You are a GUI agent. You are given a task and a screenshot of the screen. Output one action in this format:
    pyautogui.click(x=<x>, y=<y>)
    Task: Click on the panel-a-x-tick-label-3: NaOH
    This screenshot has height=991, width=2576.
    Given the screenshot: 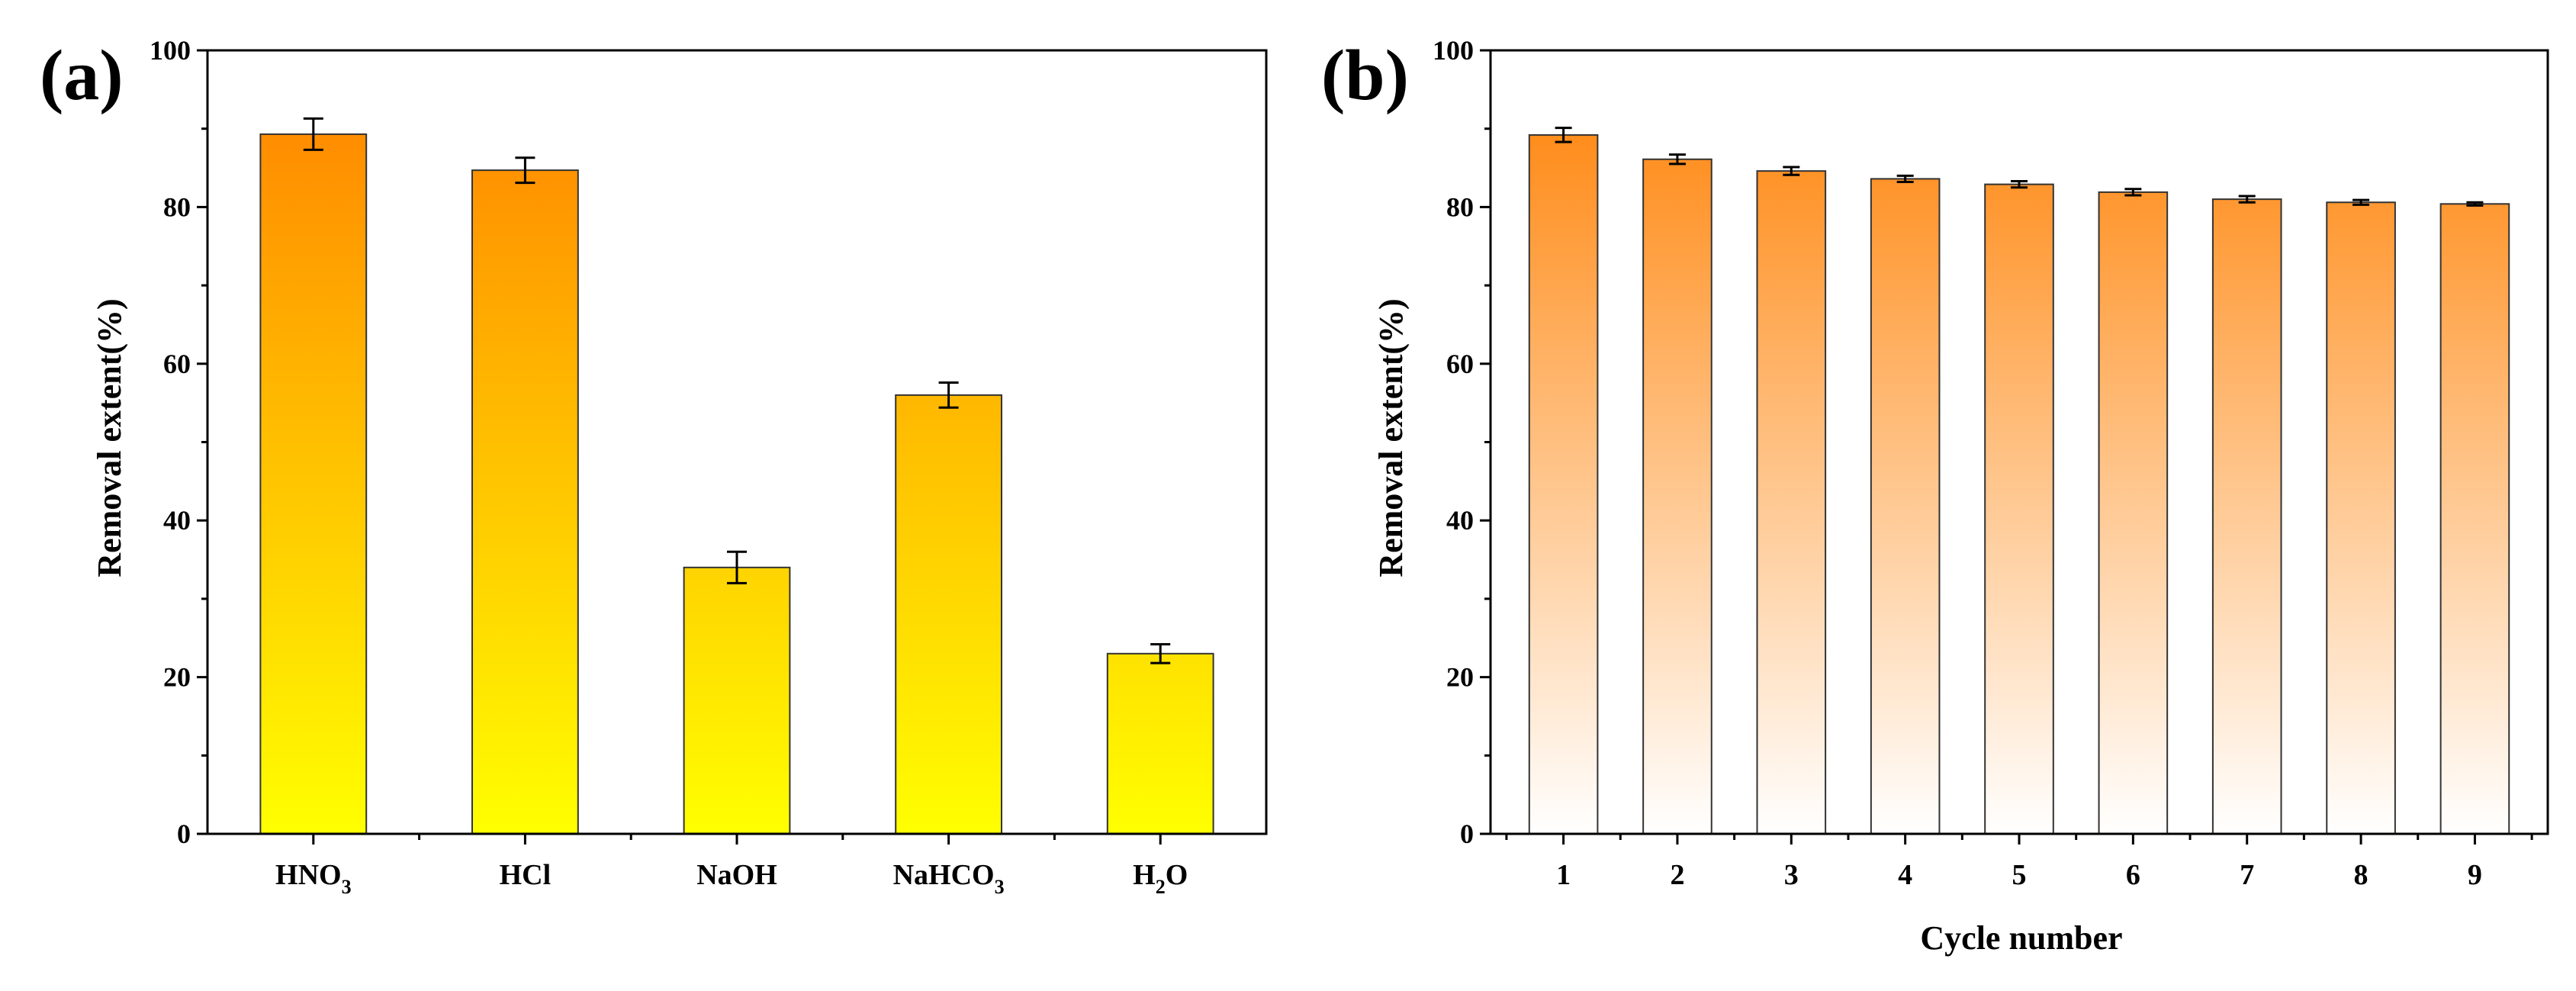 What is the action you would take?
    pyautogui.click(x=736, y=875)
    